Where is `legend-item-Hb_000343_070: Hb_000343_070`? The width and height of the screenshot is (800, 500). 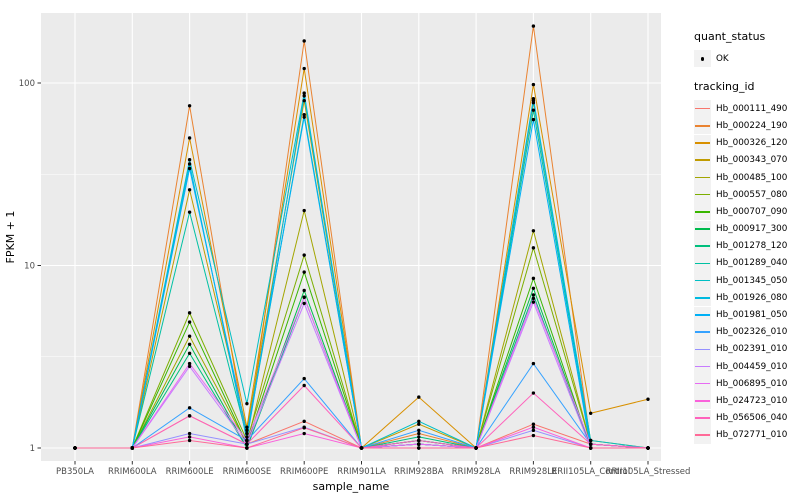
legend-item-Hb_000343_070: Hb_000343_070 is located at coordinates (747, 160).